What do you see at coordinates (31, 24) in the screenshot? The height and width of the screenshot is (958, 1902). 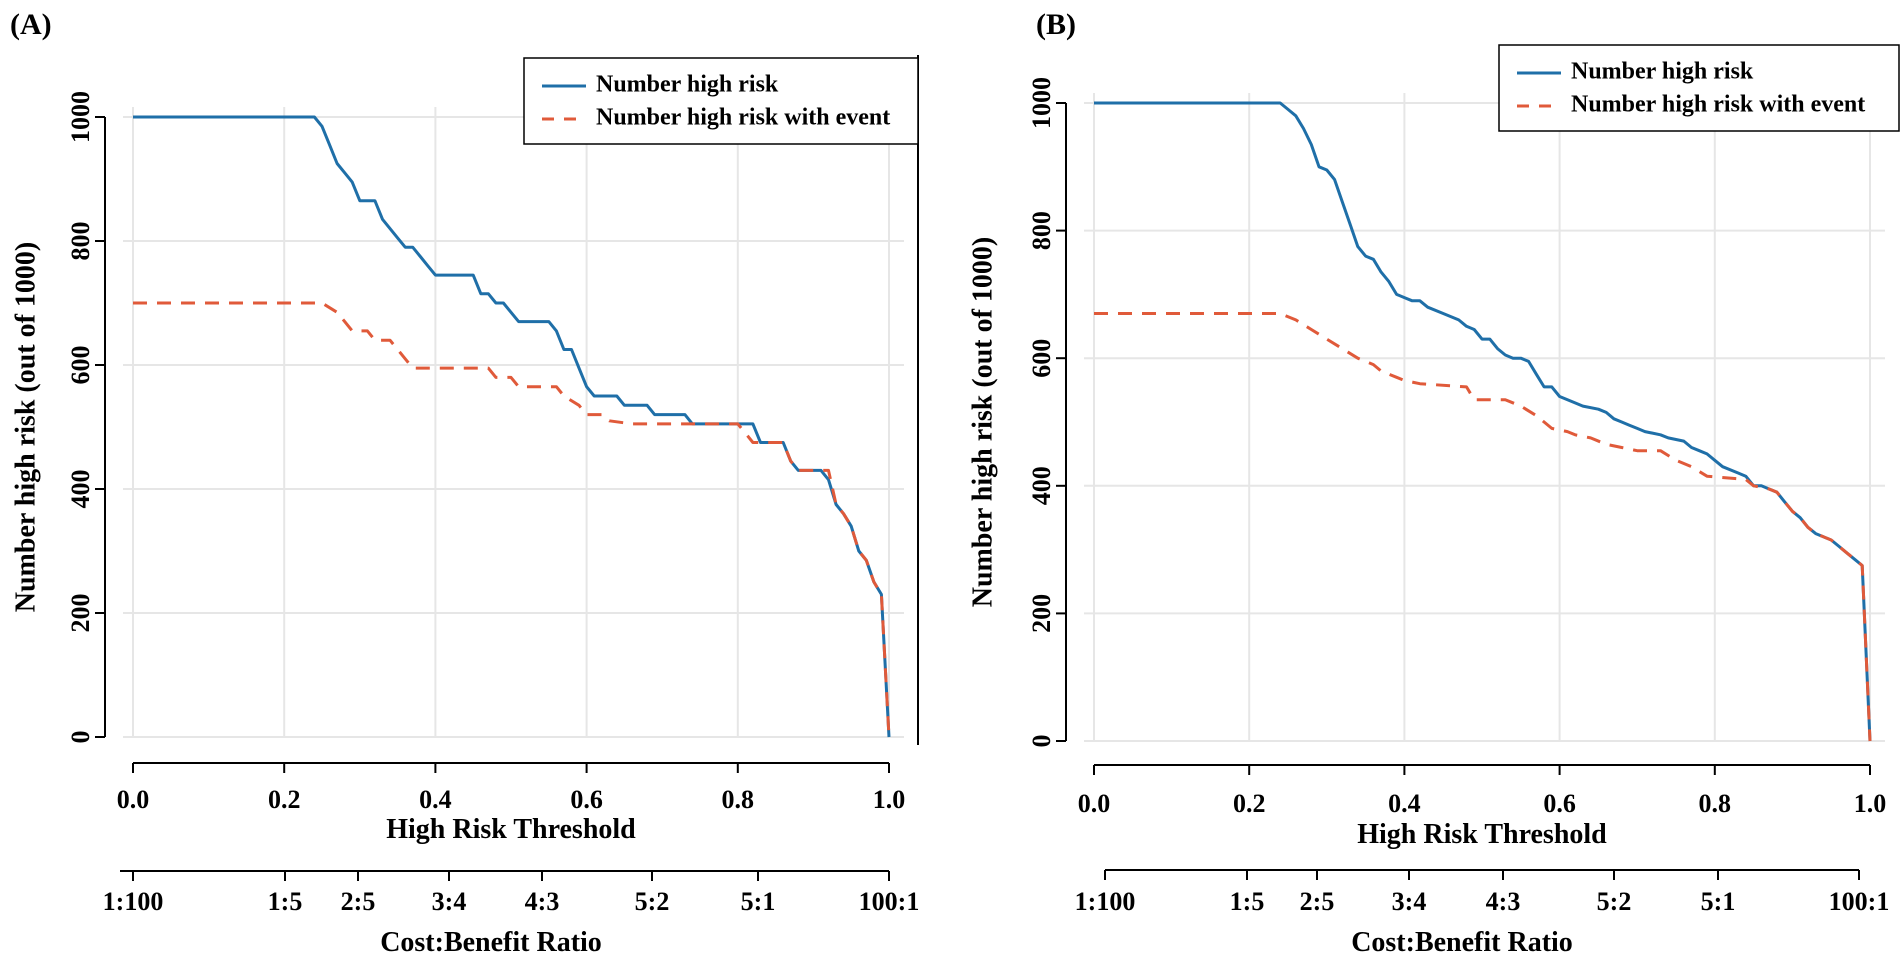 I see `panel-label: (A)` at bounding box center [31, 24].